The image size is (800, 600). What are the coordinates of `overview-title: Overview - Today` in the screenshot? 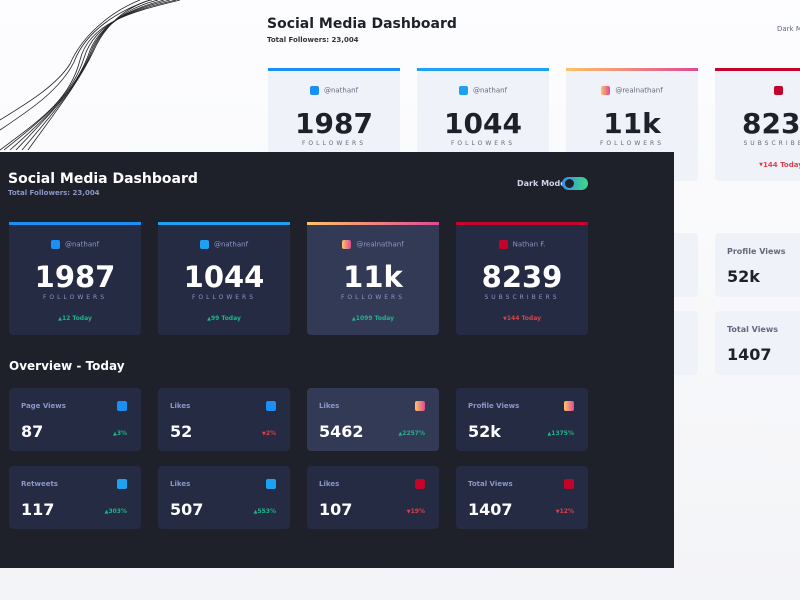 It's located at (67, 366).